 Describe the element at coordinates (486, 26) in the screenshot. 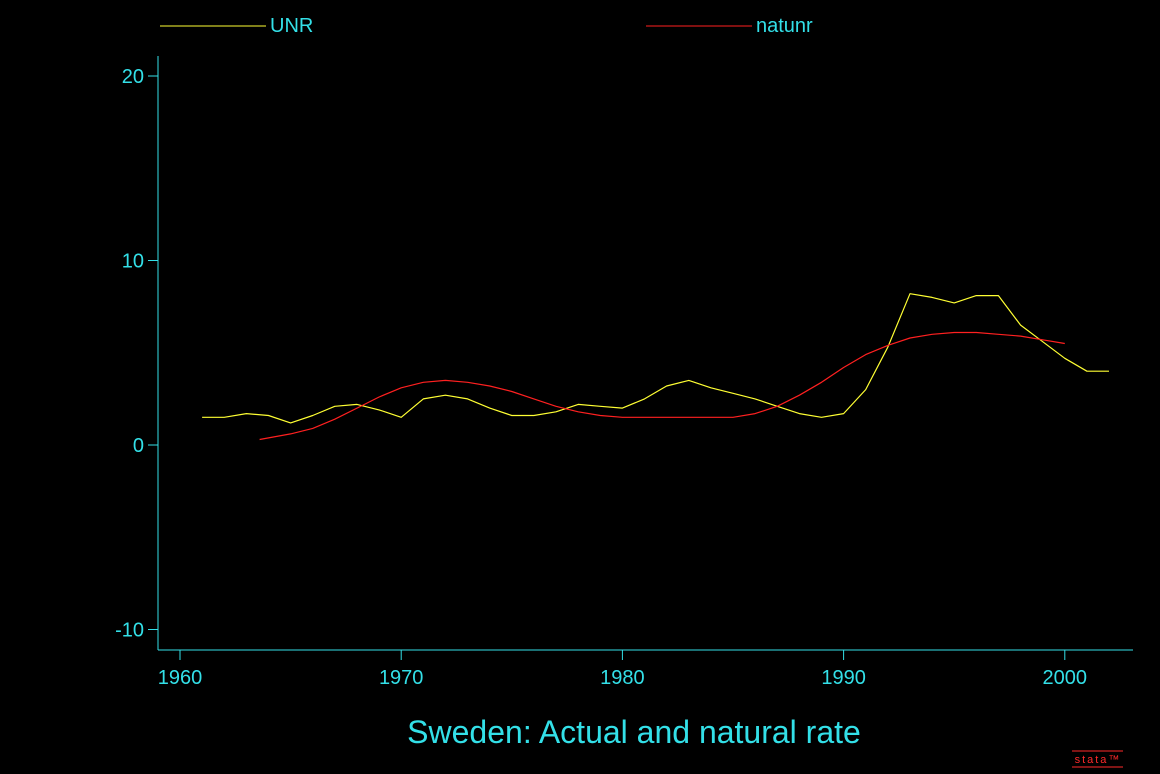

I see `legend: UNR natunr` at that location.